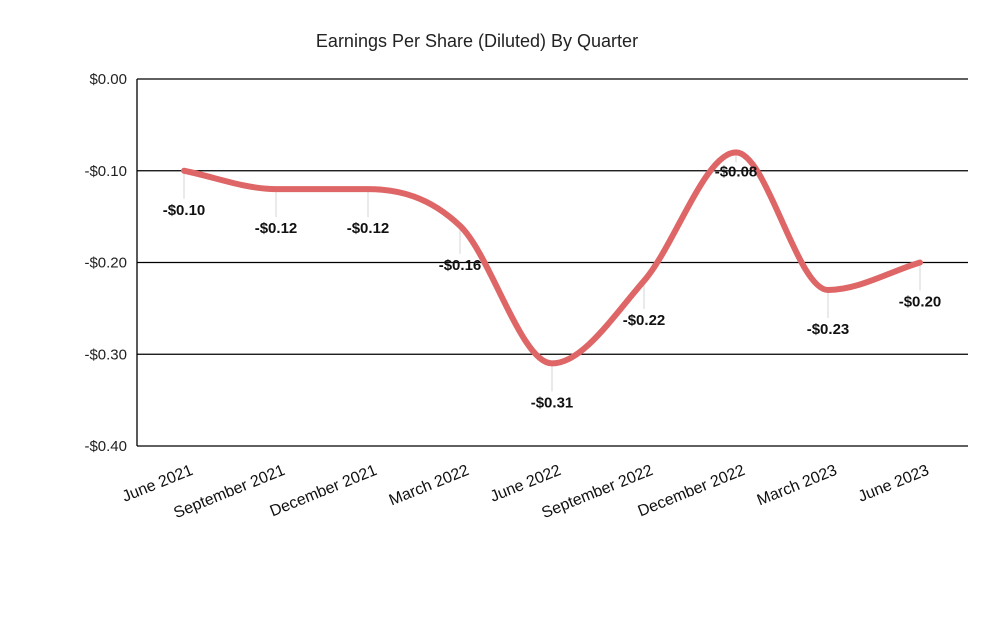 This screenshot has height=618, width=1000. What do you see at coordinates (526, 484) in the screenshot?
I see `x-tick-label: June 2022` at bounding box center [526, 484].